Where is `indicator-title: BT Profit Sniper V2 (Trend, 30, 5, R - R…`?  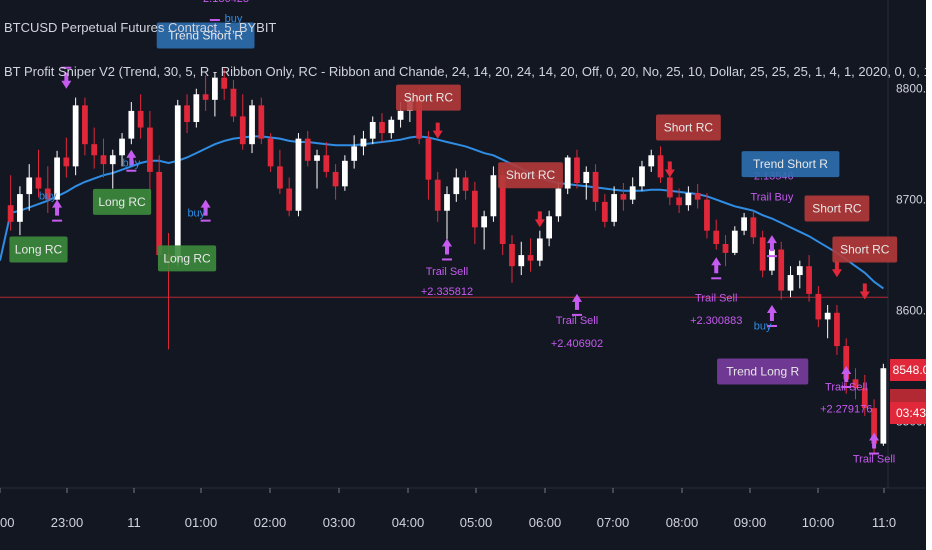 indicator-title: BT Profit Sniper V2 (Trend, 30, 5, R - R… is located at coordinates (468, 71).